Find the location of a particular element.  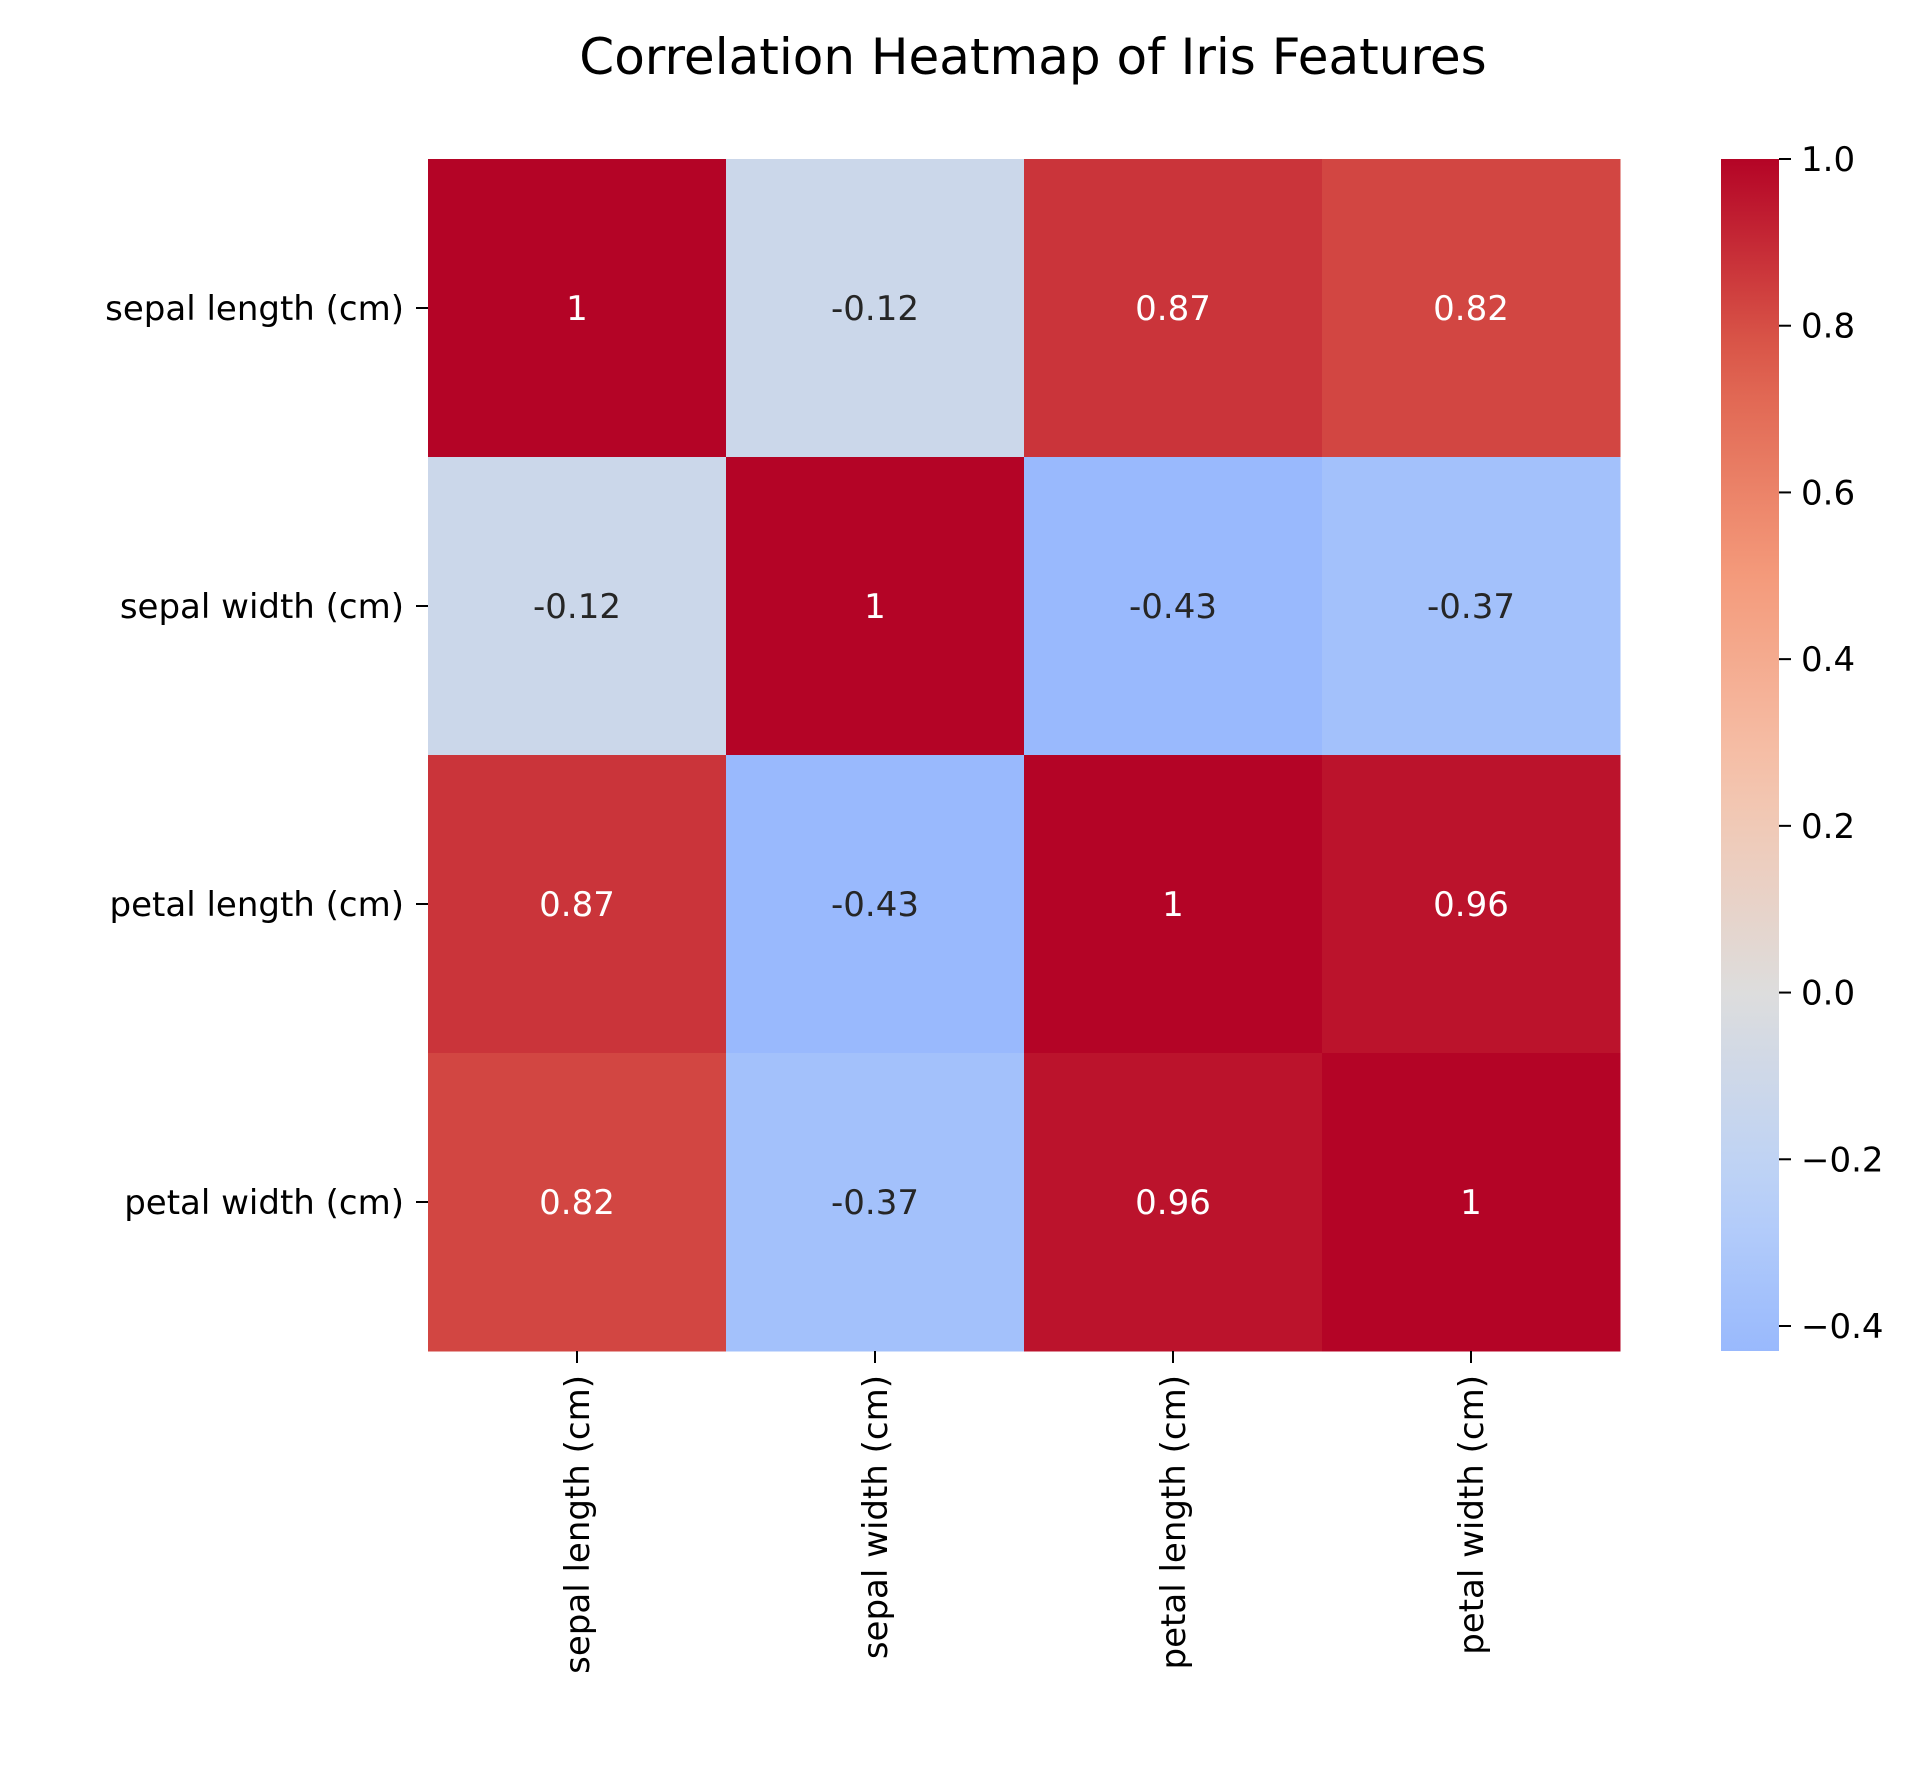

colorbar-tick-label: 0.2 is located at coordinates (1828, 827).